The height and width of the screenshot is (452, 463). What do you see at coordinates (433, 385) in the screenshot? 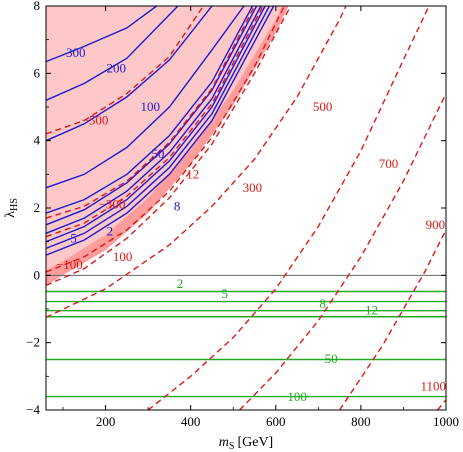
I see `red-contour-label-9: 1100` at bounding box center [433, 385].